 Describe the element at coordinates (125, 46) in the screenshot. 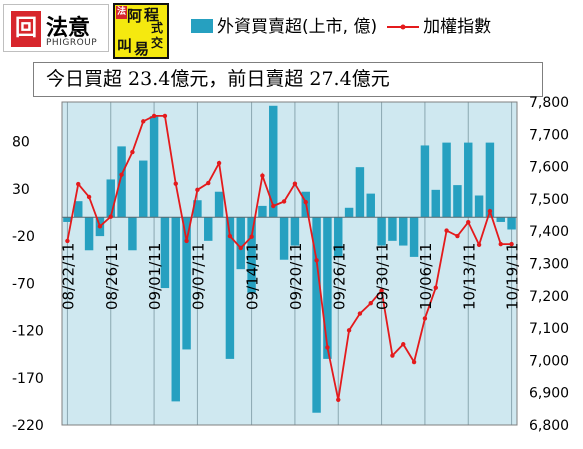

I see `program-logo-char: 叫` at that location.